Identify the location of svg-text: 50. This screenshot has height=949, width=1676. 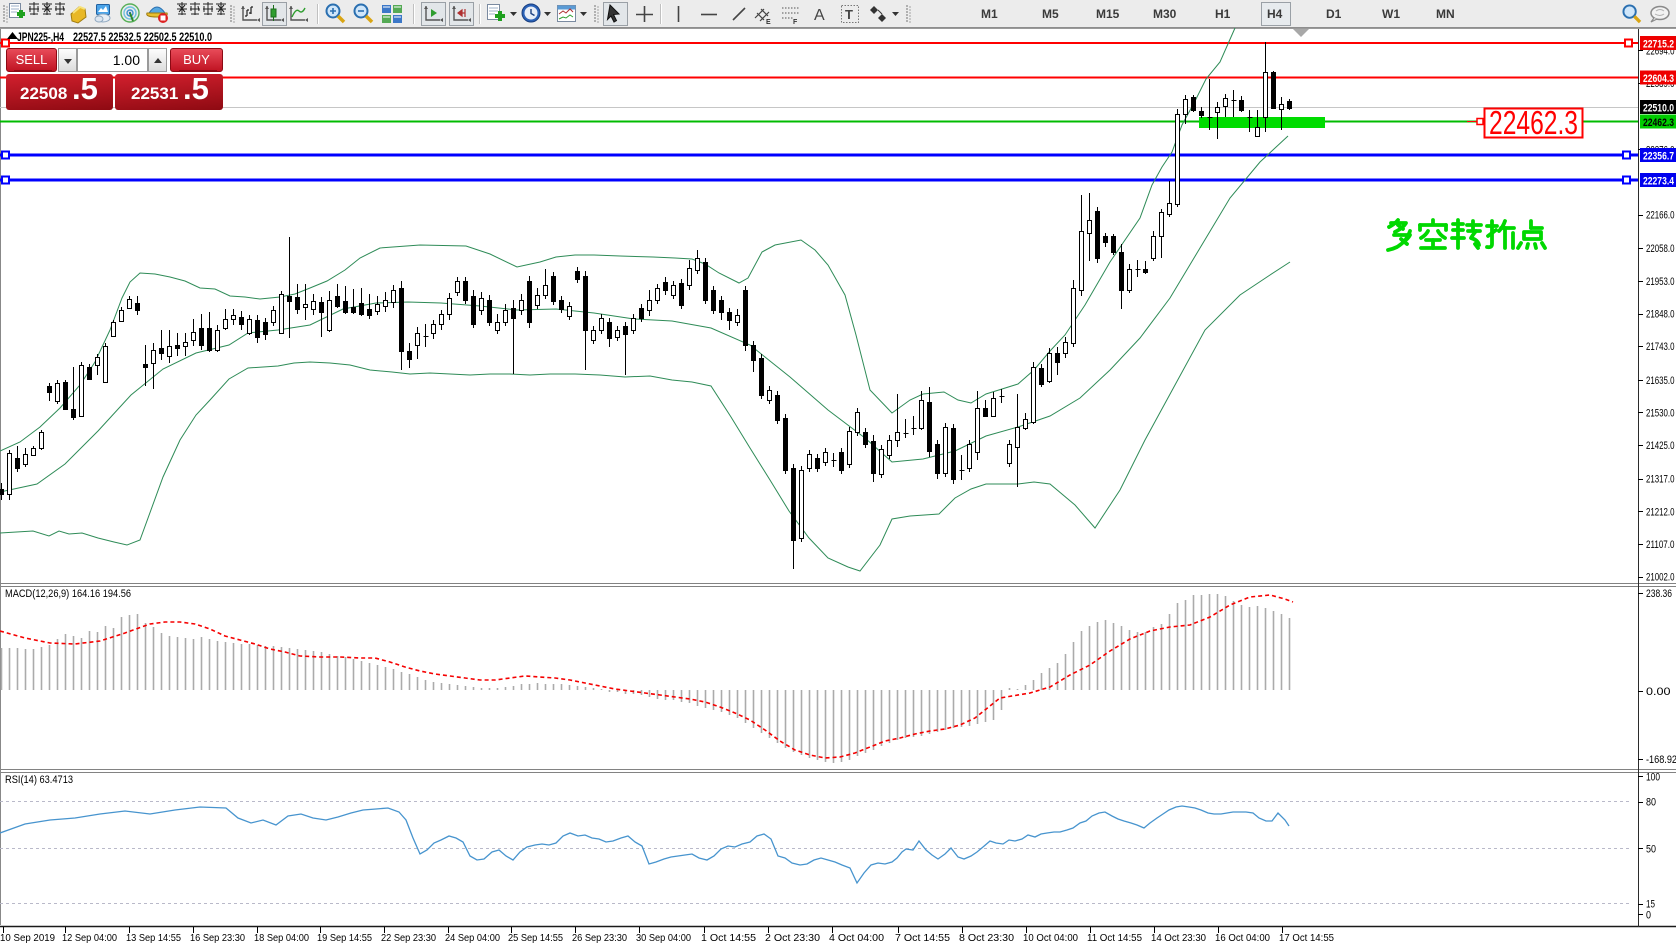
(1651, 850).